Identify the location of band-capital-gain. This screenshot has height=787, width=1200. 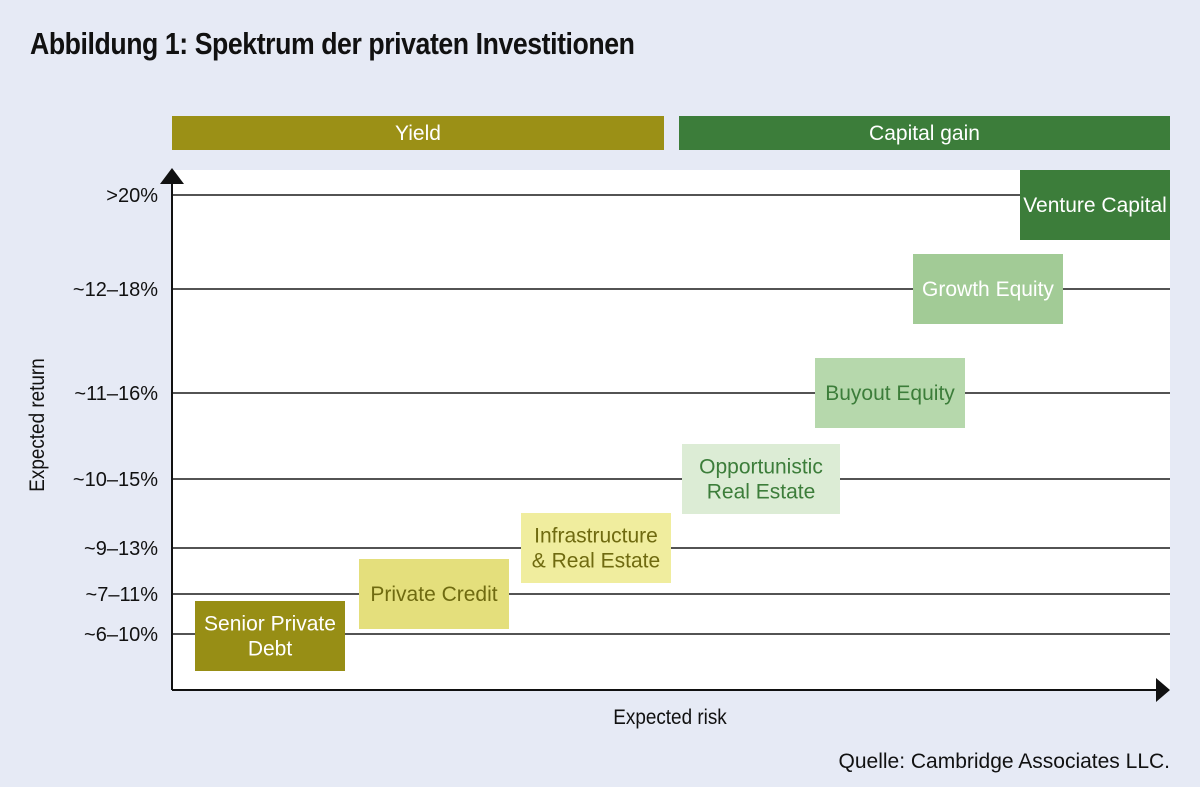
(924, 133).